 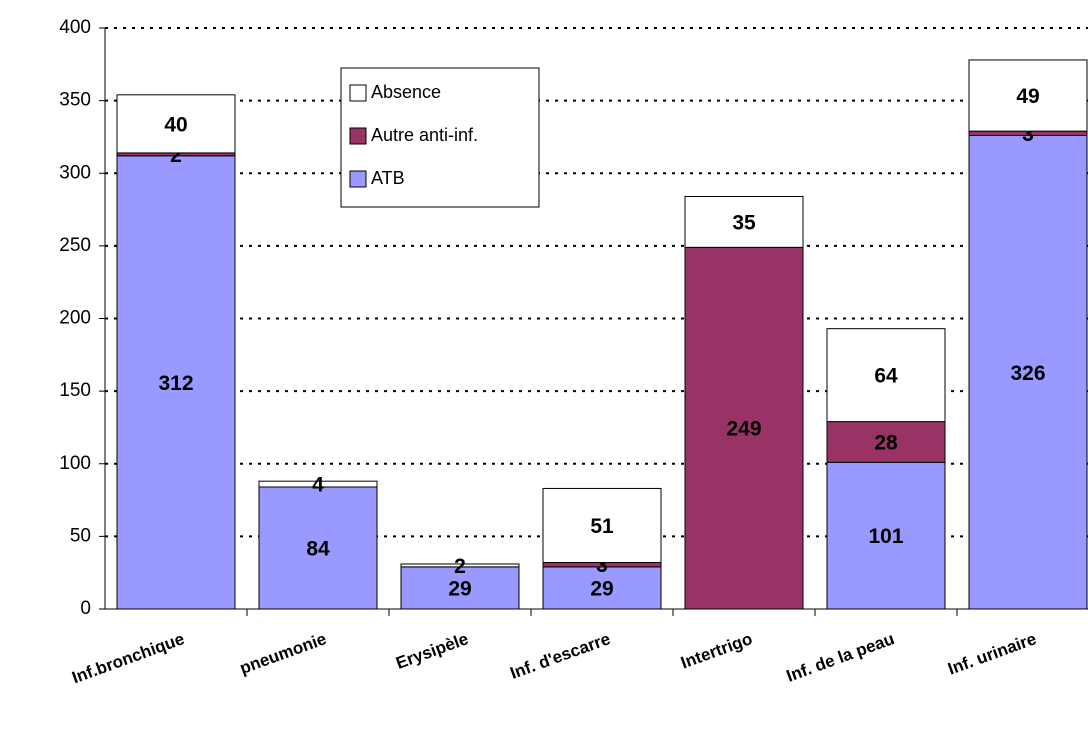 What do you see at coordinates (127, 658) in the screenshot?
I see `x-tick-label: Inf.bronchique` at bounding box center [127, 658].